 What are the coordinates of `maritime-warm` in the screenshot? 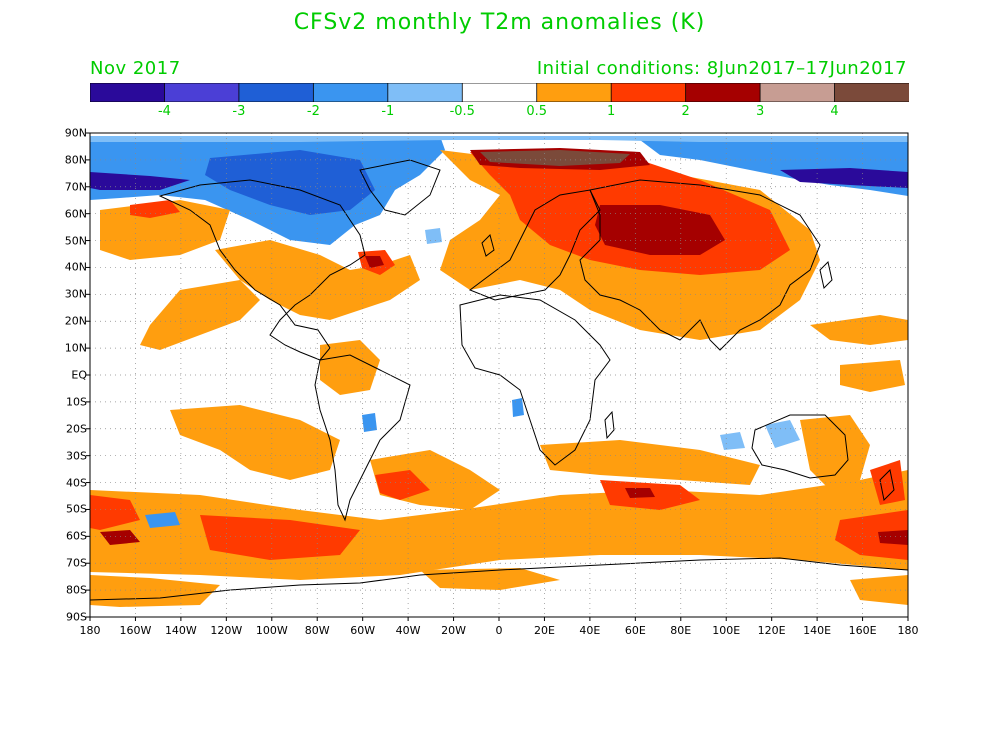 It's located at (872, 376).